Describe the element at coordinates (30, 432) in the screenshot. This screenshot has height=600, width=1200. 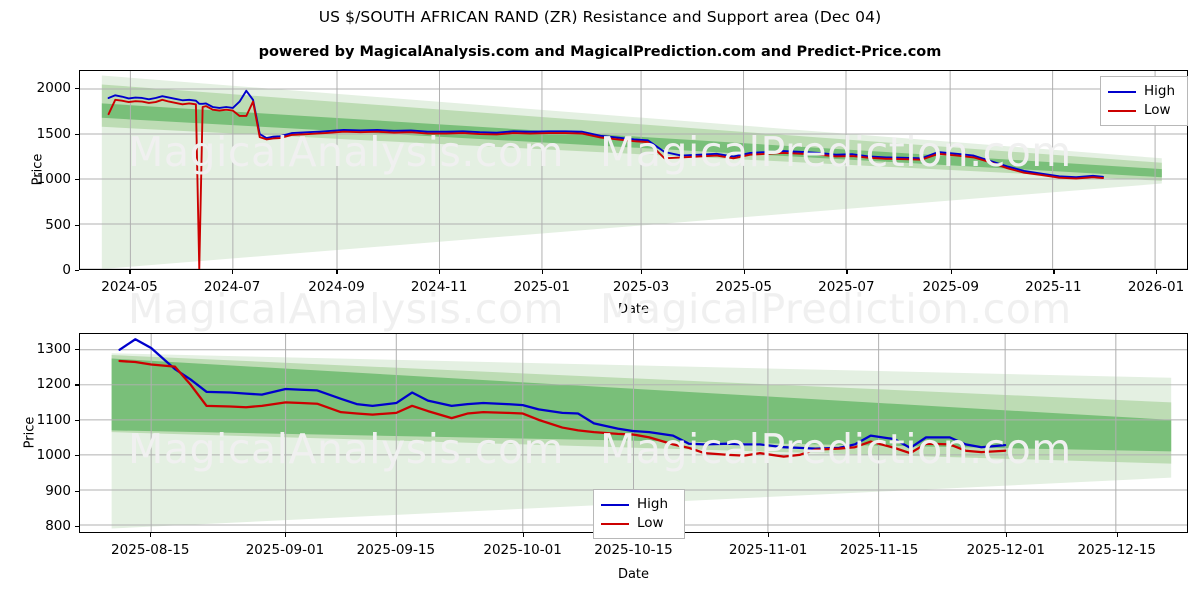
I see `bottom-y-axis-label: Price` at that location.